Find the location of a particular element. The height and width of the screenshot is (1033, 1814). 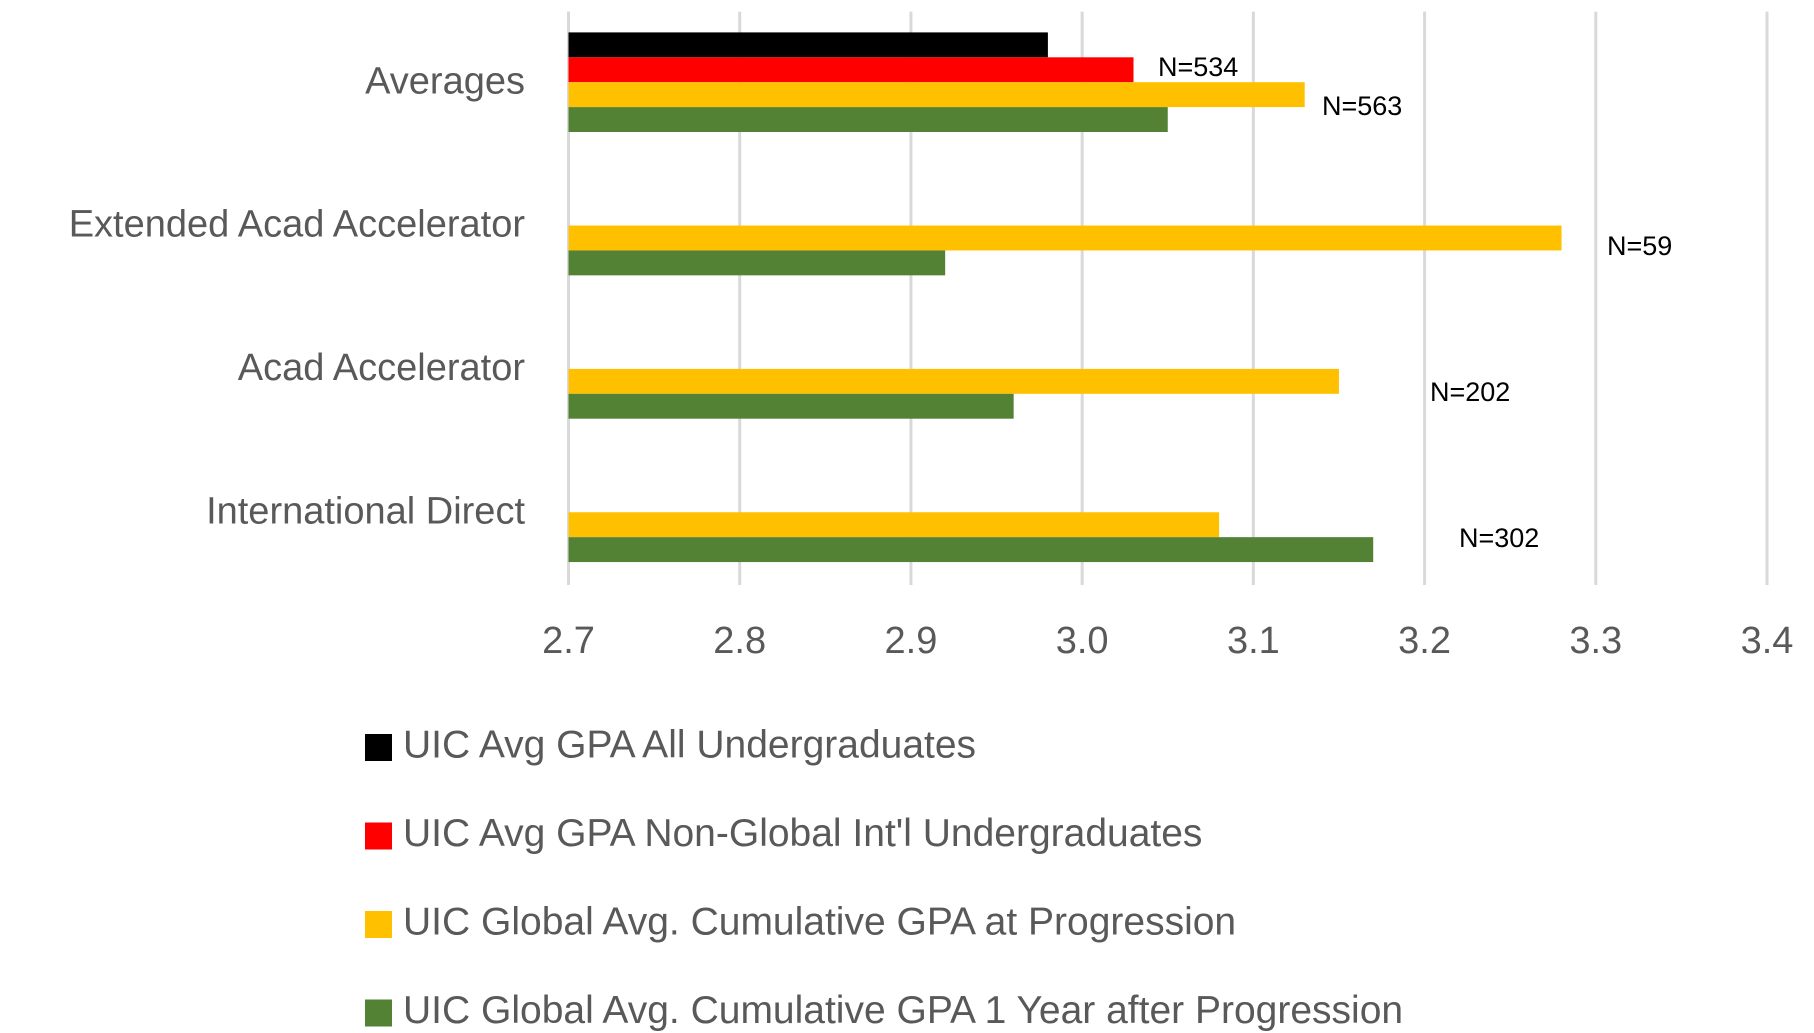

y-tick-label: Extended Acad Accelerator is located at coordinates (297, 225).